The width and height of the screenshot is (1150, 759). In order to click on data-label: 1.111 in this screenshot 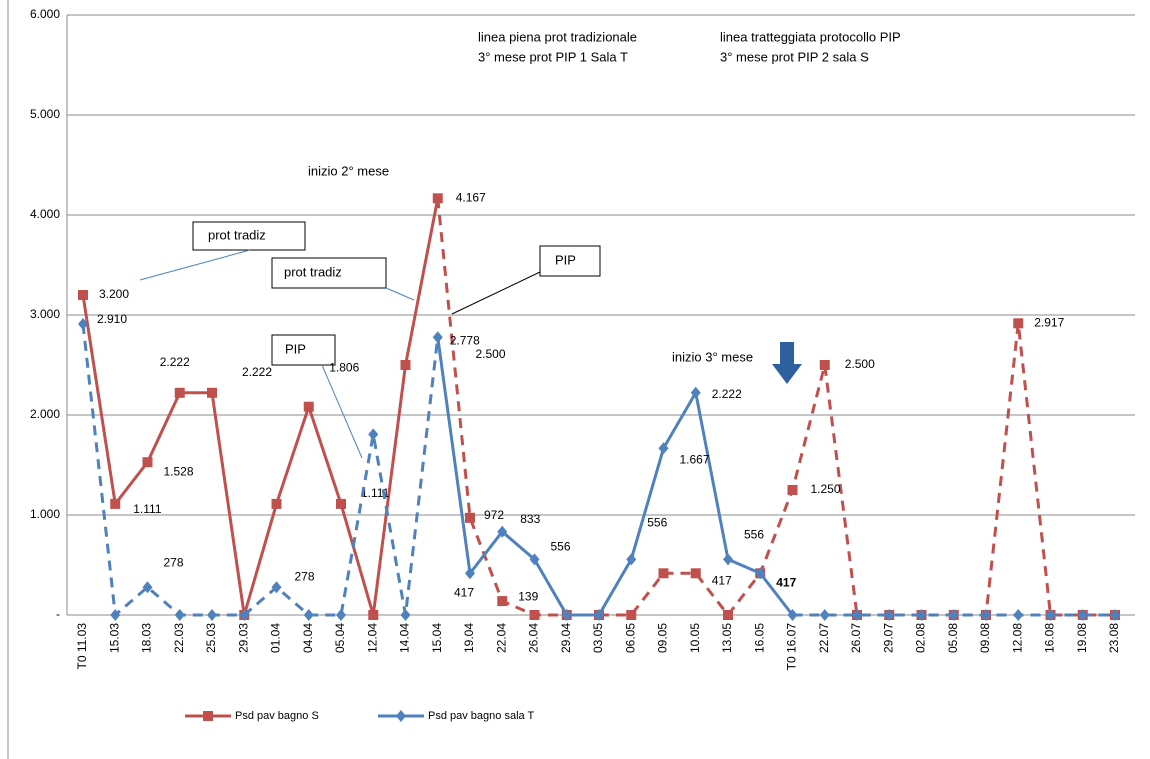, I will do `click(147, 509)`.